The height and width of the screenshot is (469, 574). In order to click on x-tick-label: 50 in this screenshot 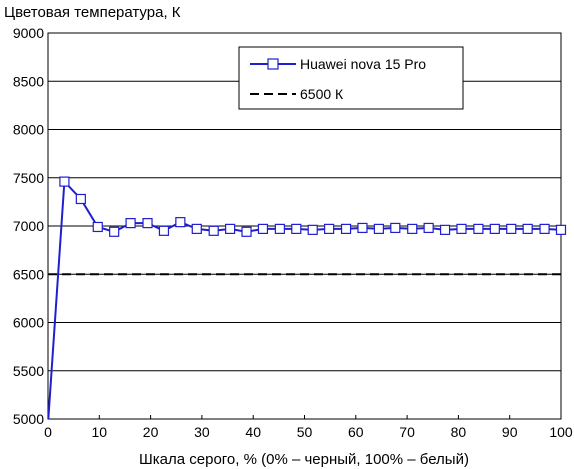, I will do `click(305, 432)`.